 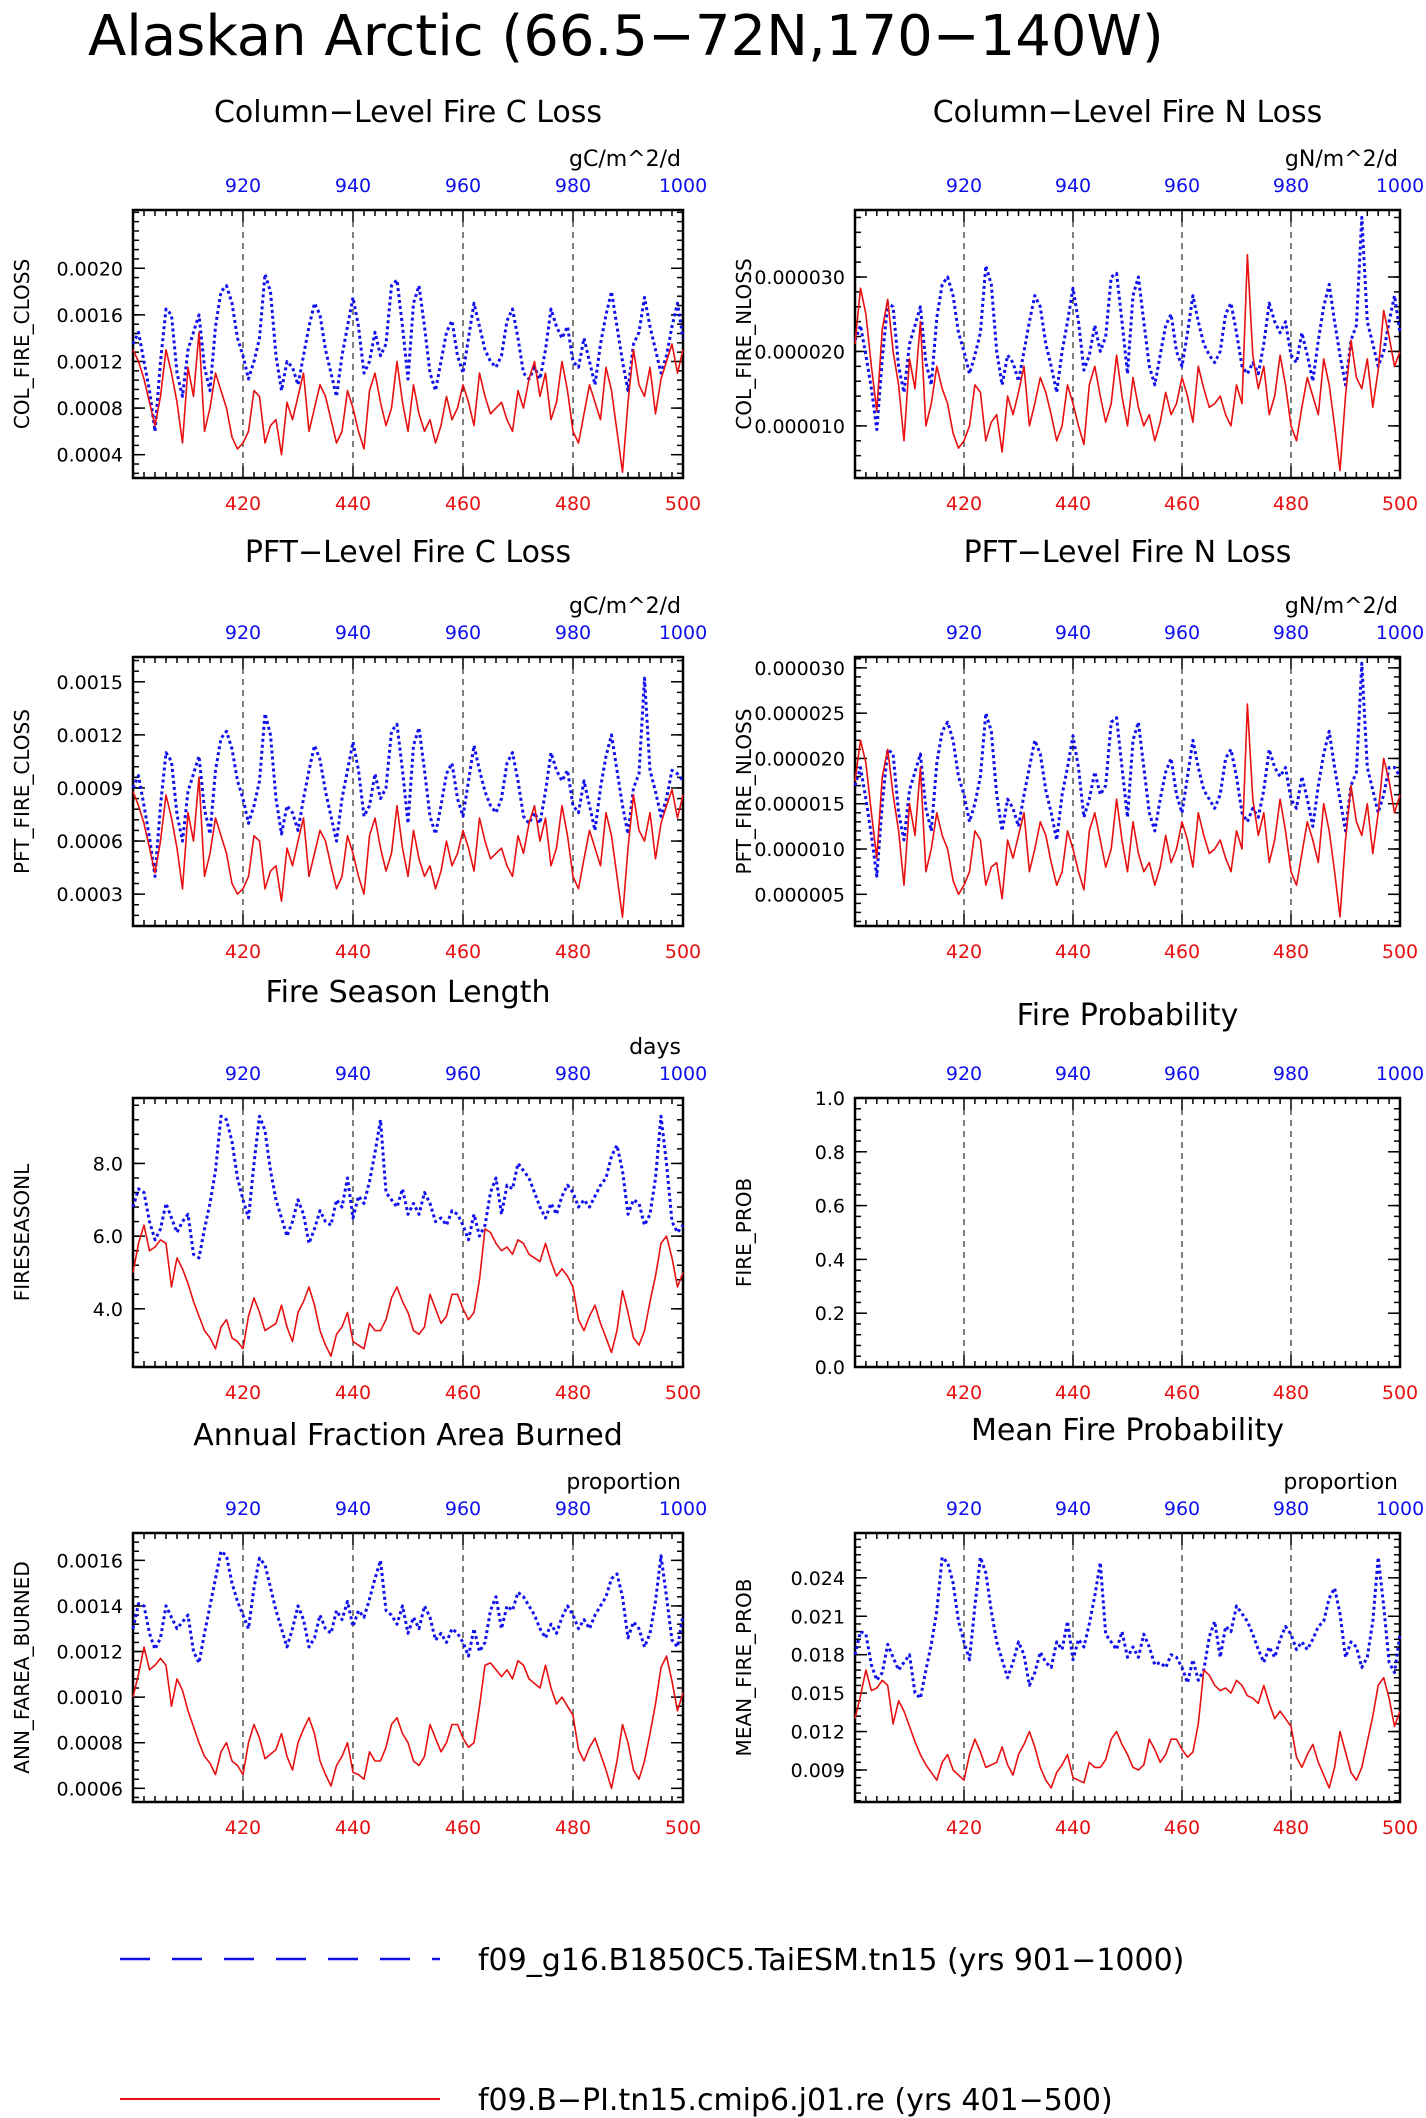 I want to click on y-tick-label: 0.8, so click(x=830, y=1153).